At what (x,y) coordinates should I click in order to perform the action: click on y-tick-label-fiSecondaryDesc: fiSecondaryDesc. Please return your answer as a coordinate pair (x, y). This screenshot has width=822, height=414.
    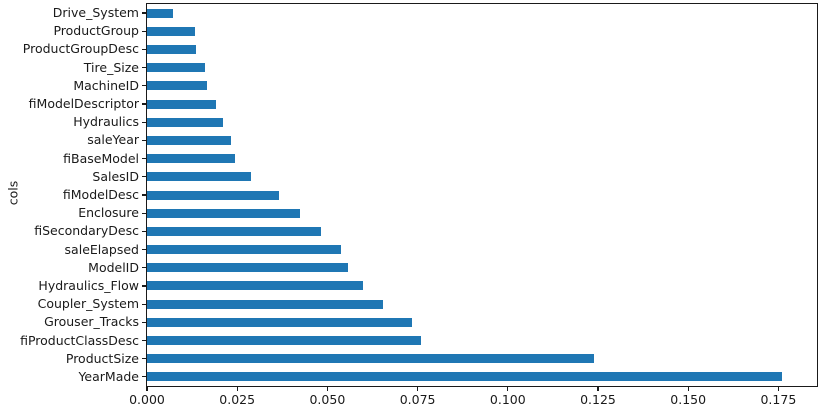
    Looking at the image, I should click on (86, 231).